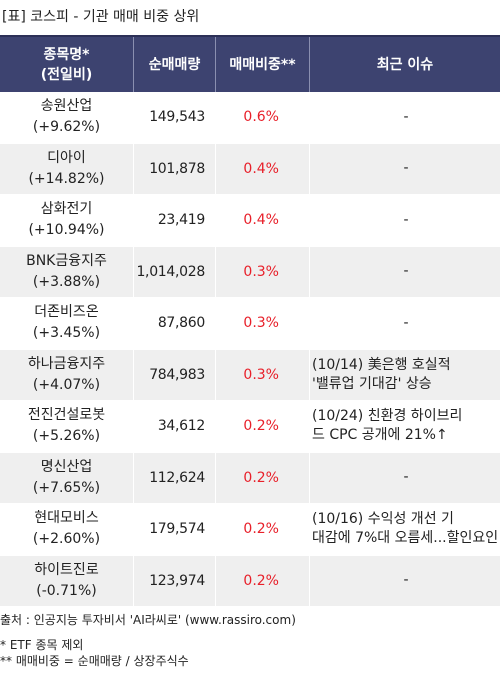 This screenshot has width=500, height=675. Describe the element at coordinates (263, 117) in the screenshot. I see `trade-ratio: 0.6%` at that location.